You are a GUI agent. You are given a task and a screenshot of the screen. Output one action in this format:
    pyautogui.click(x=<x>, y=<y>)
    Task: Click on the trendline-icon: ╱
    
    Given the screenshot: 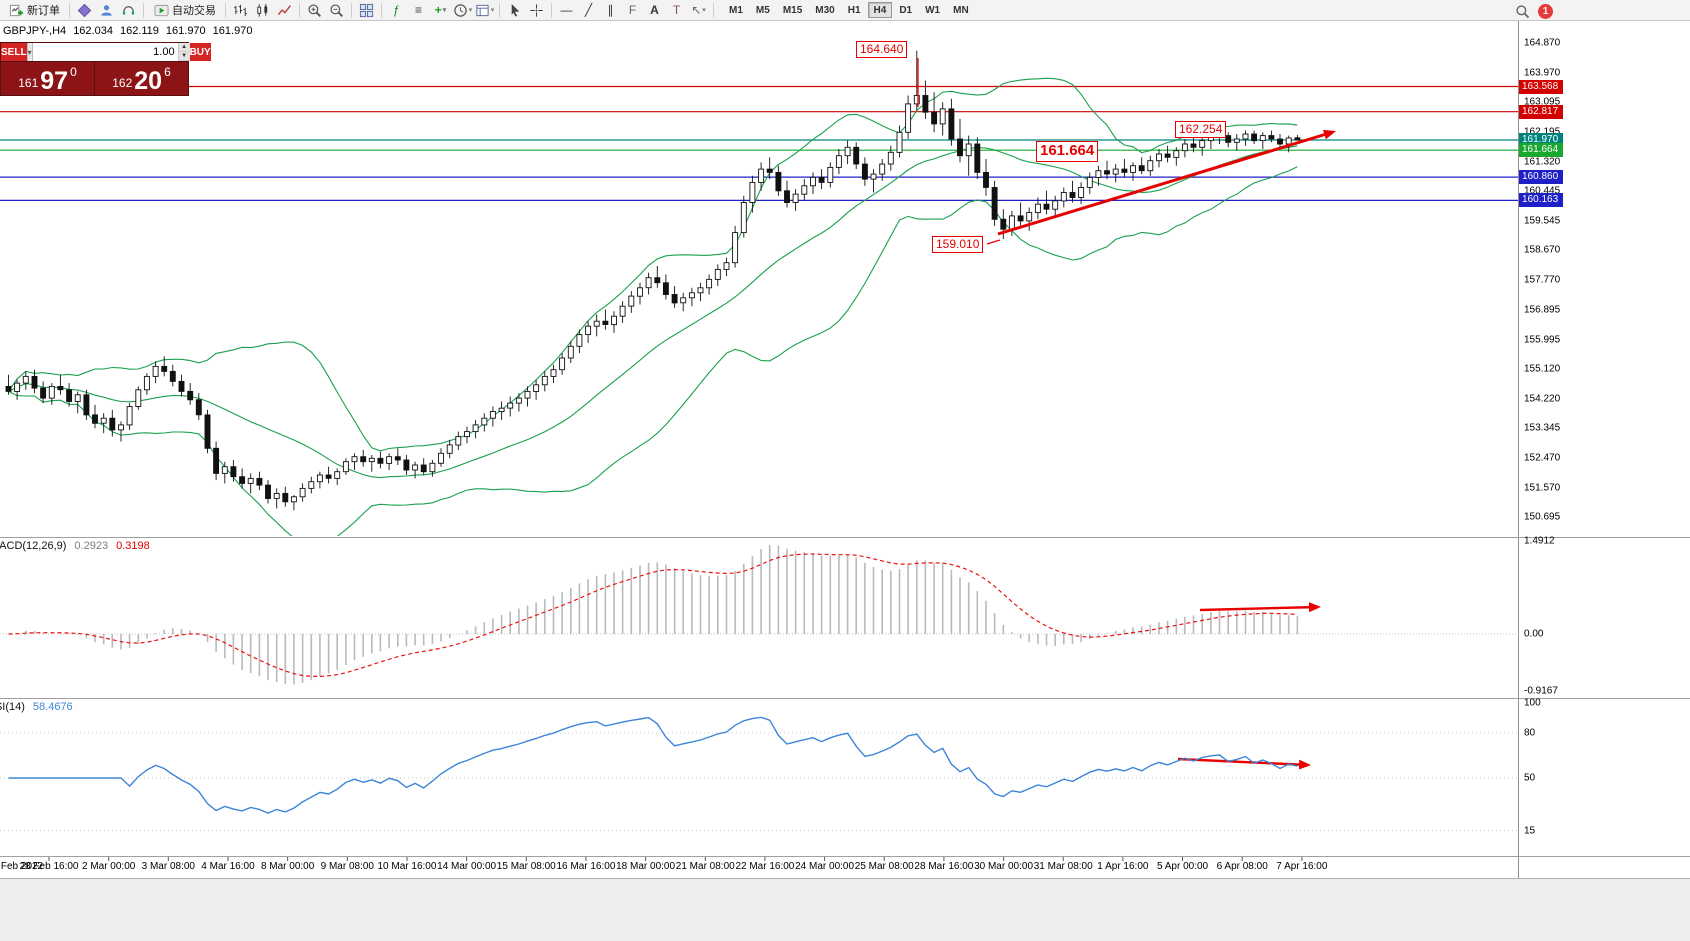 What is the action you would take?
    pyautogui.click(x=588, y=10)
    